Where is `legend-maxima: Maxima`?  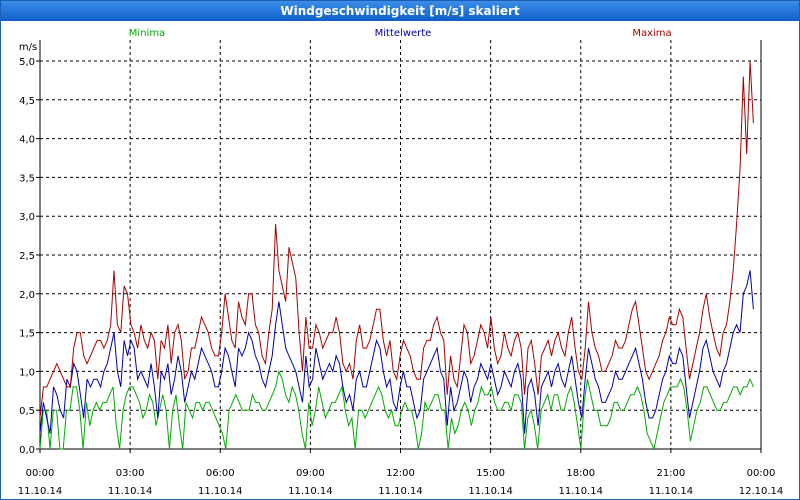 legend-maxima: Maxima is located at coordinates (651, 33).